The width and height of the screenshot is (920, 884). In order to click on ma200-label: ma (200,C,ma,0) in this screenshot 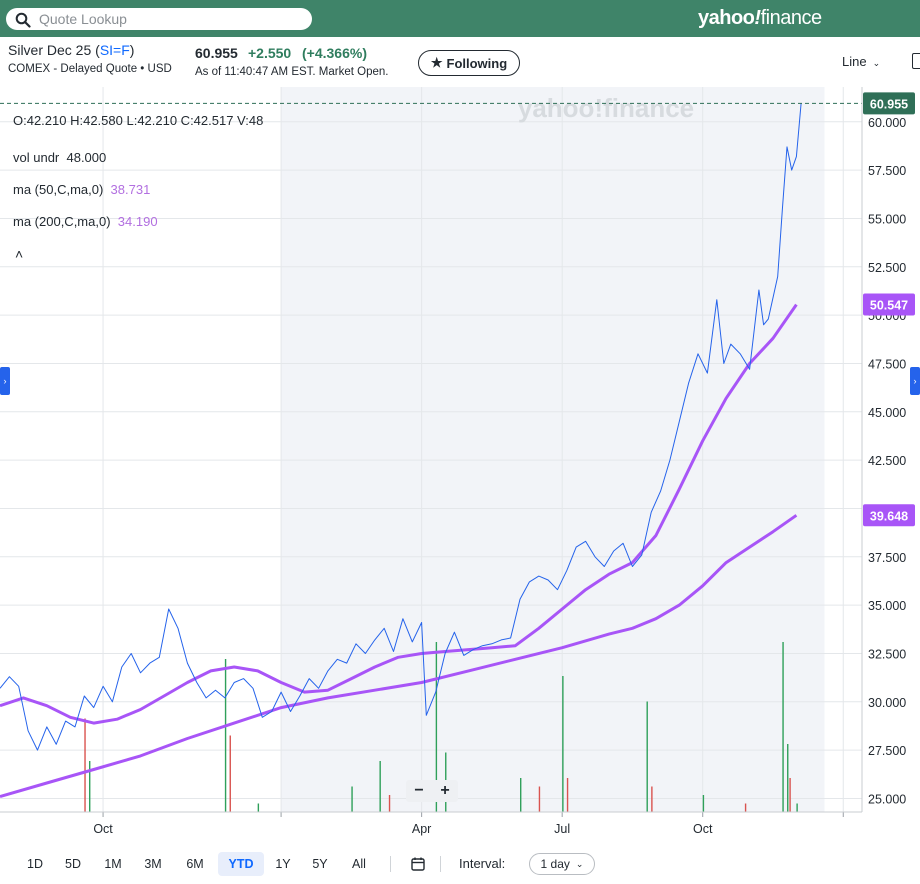, I will do `click(62, 221)`.